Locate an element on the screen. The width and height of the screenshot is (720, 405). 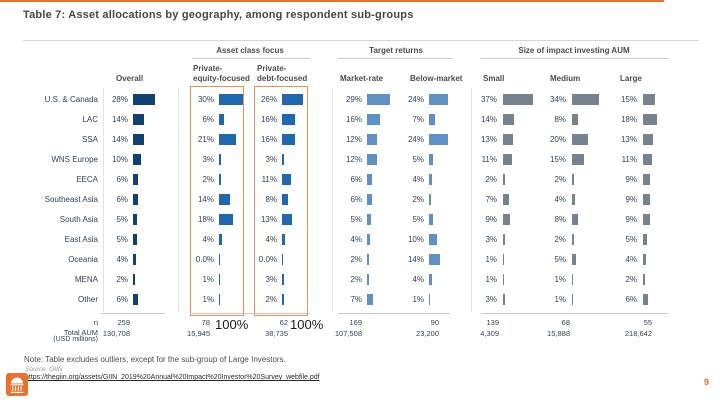
value-label: 21% is located at coordinates (205, 139).